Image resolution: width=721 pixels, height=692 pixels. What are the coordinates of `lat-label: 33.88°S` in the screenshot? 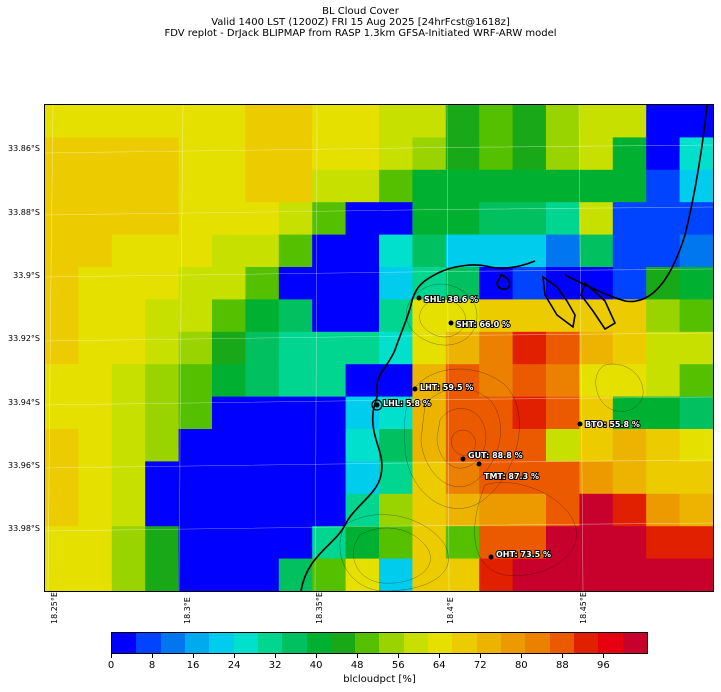 It's located at (24, 212).